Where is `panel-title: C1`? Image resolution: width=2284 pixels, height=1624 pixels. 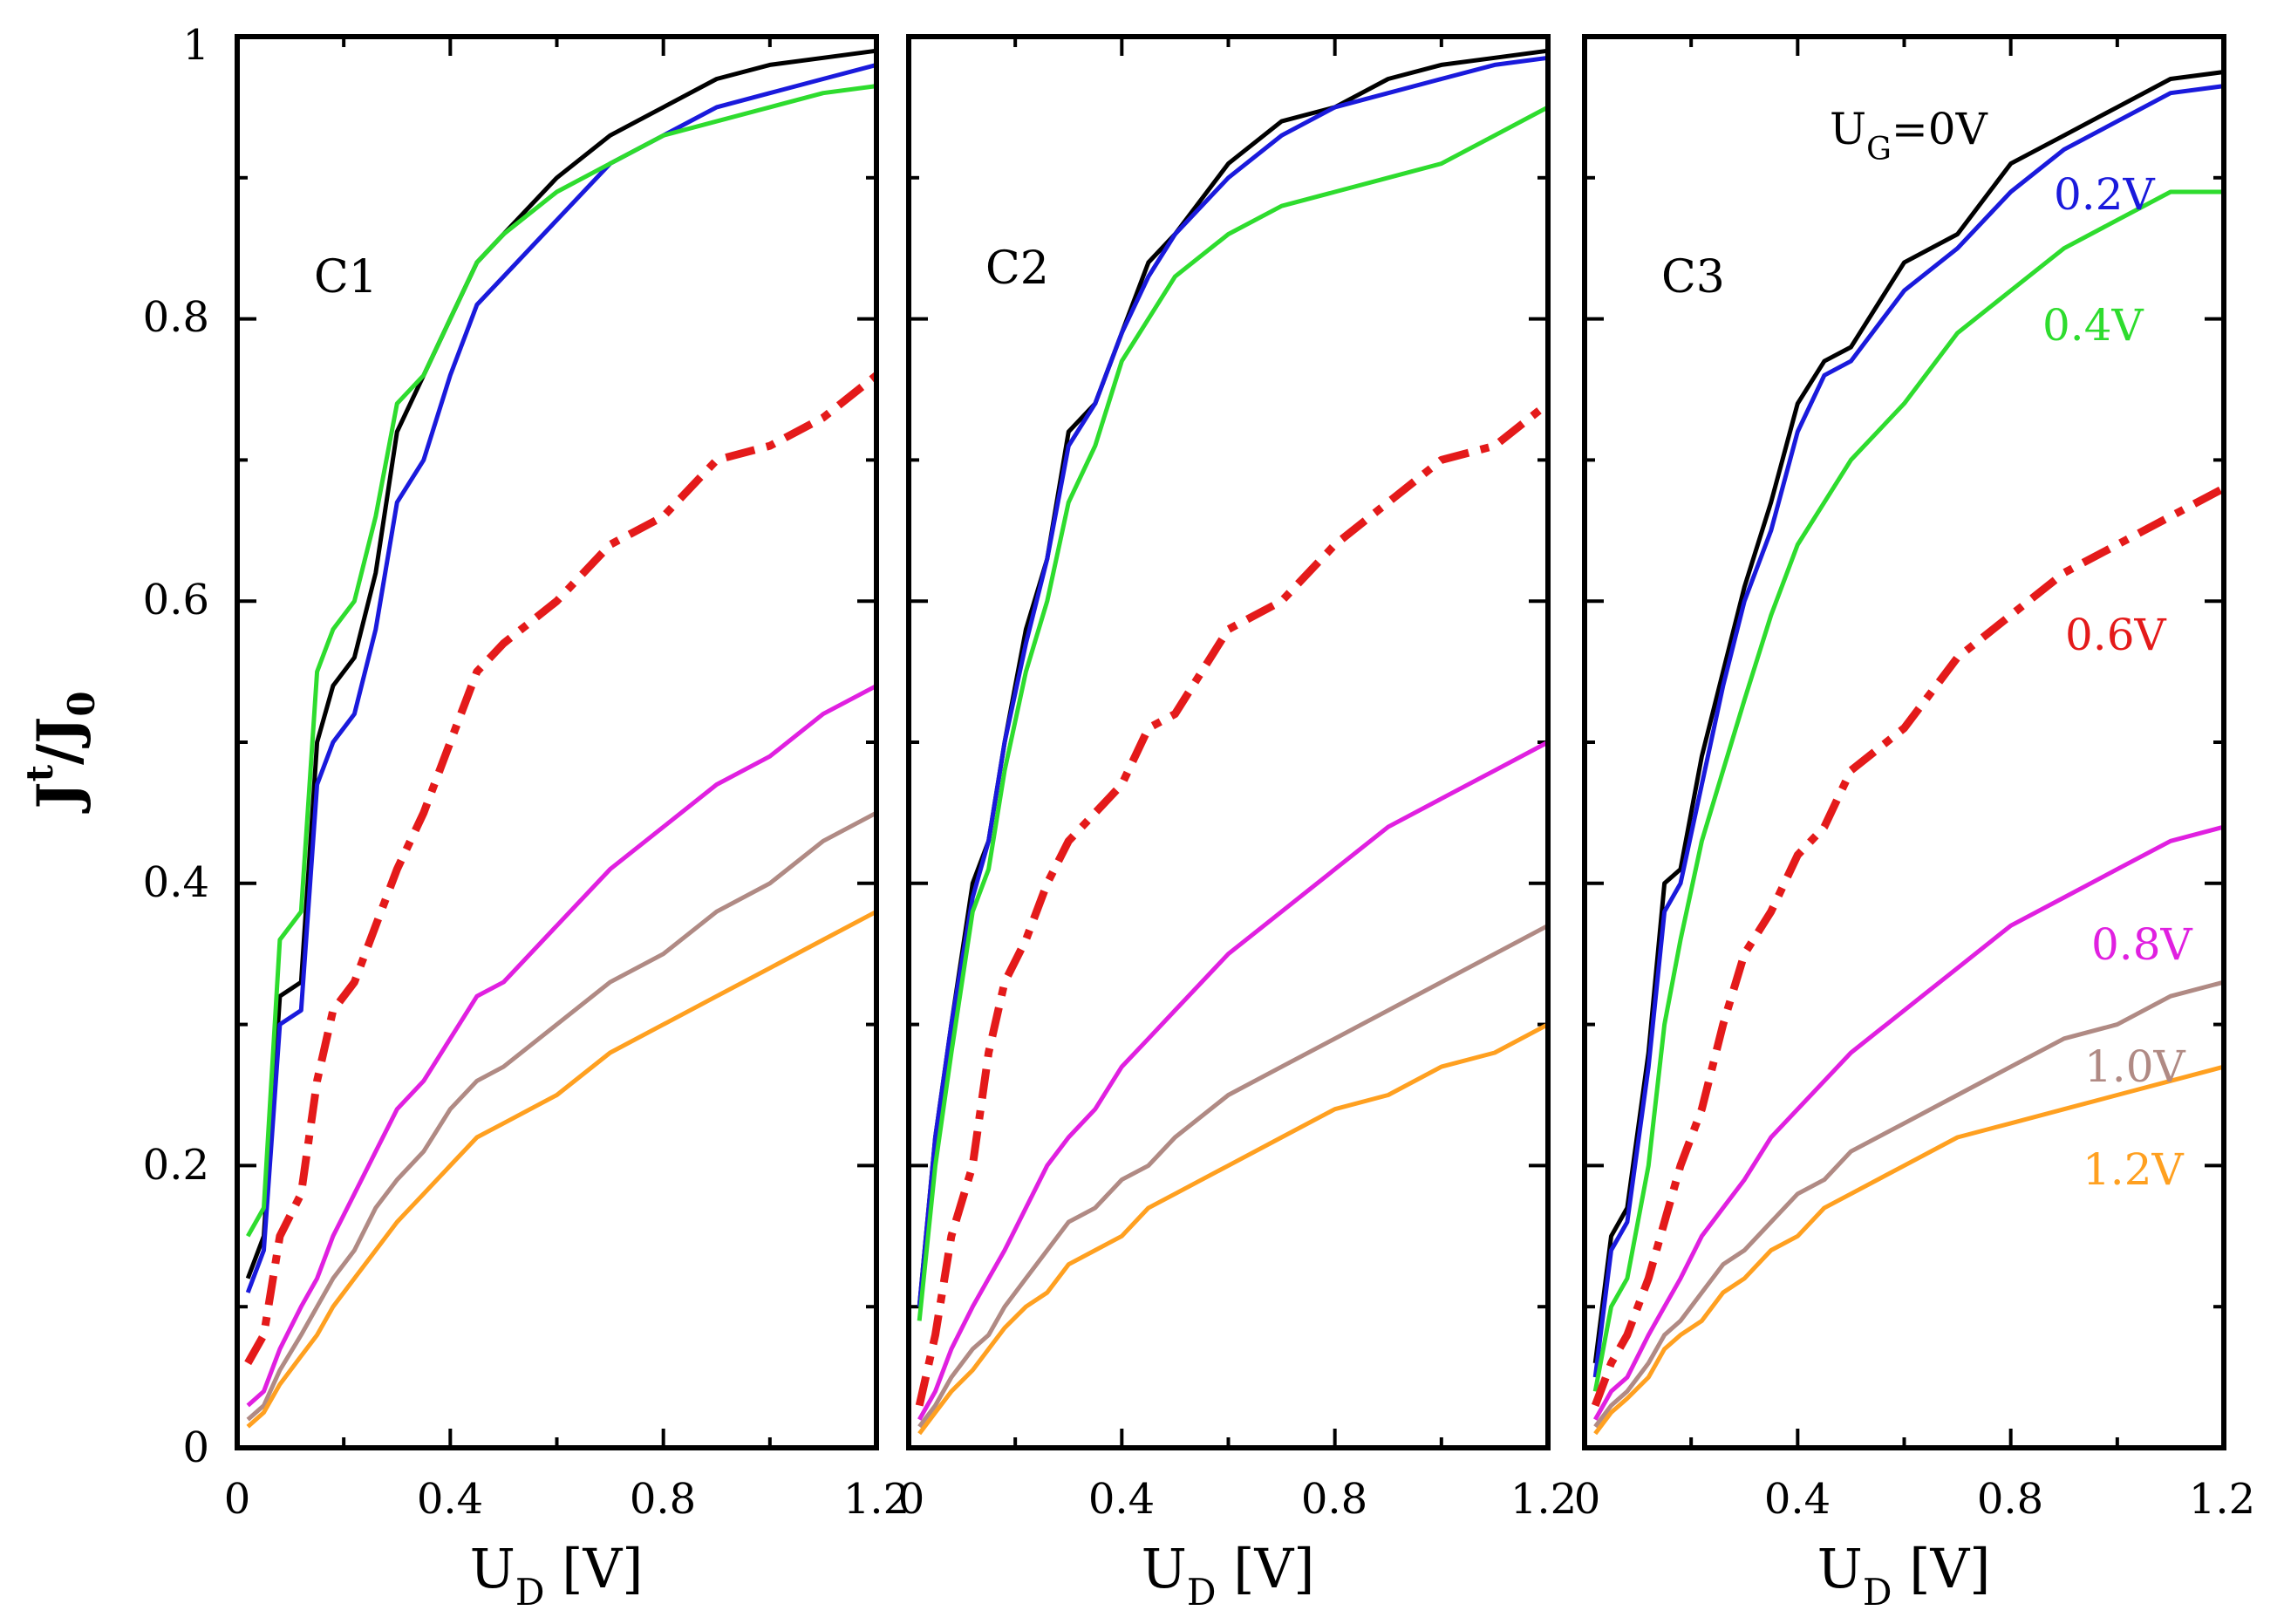
panel-title: C1 is located at coordinates (346, 277).